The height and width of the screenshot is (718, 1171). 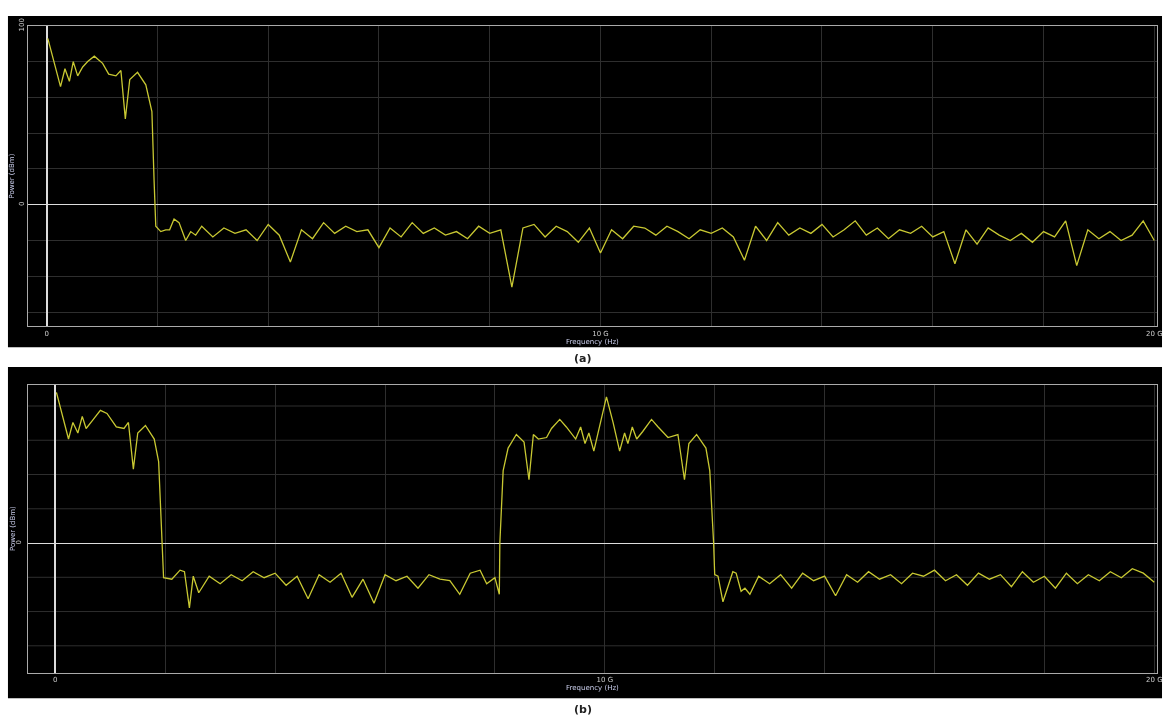 I want to click on text: (b), so click(x=583, y=709).